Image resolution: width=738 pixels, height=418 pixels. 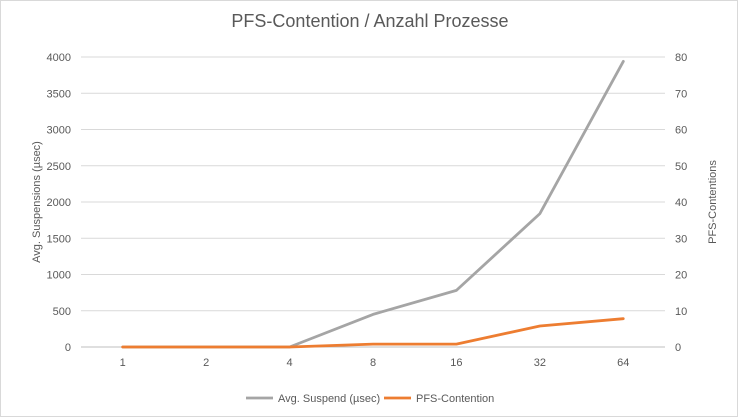 I want to click on y-tick-label: 3500, so click(x=59, y=94).